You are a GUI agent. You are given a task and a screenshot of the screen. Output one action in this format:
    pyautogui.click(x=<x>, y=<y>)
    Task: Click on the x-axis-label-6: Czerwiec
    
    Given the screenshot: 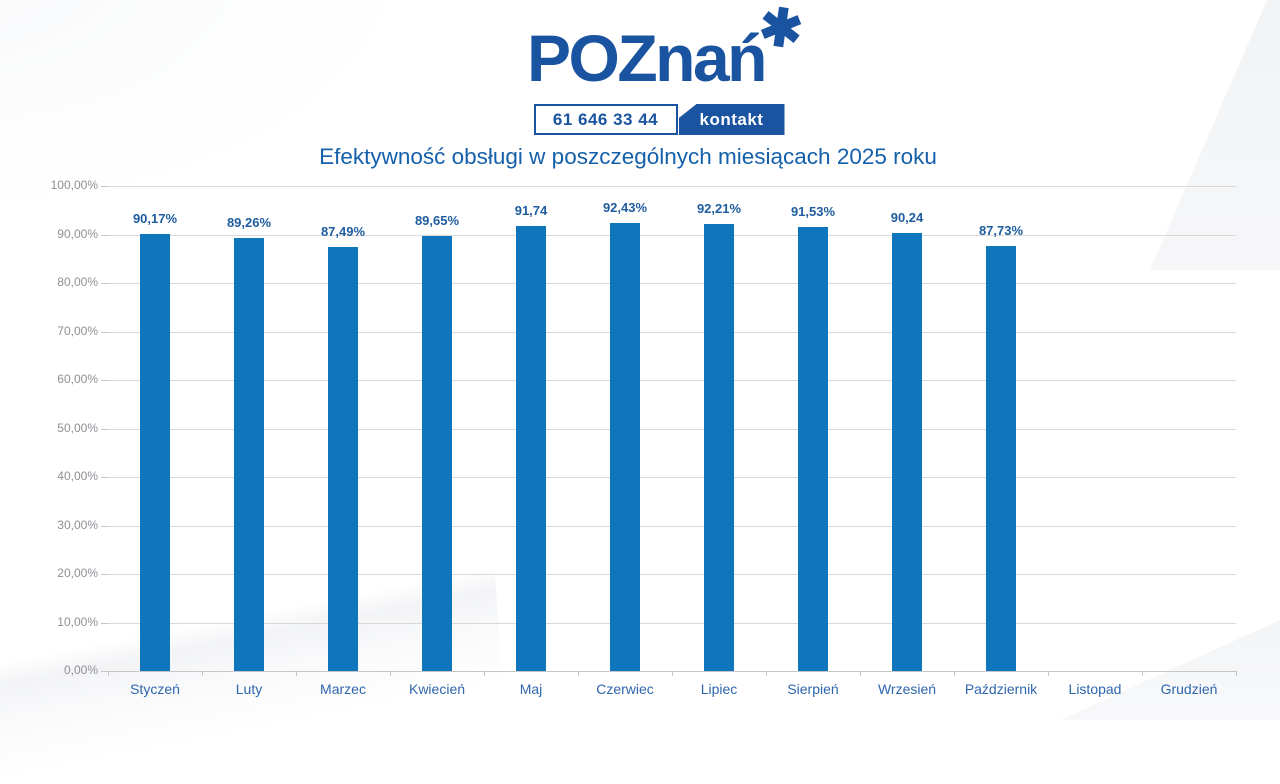 What is the action you would take?
    pyautogui.click(x=625, y=689)
    